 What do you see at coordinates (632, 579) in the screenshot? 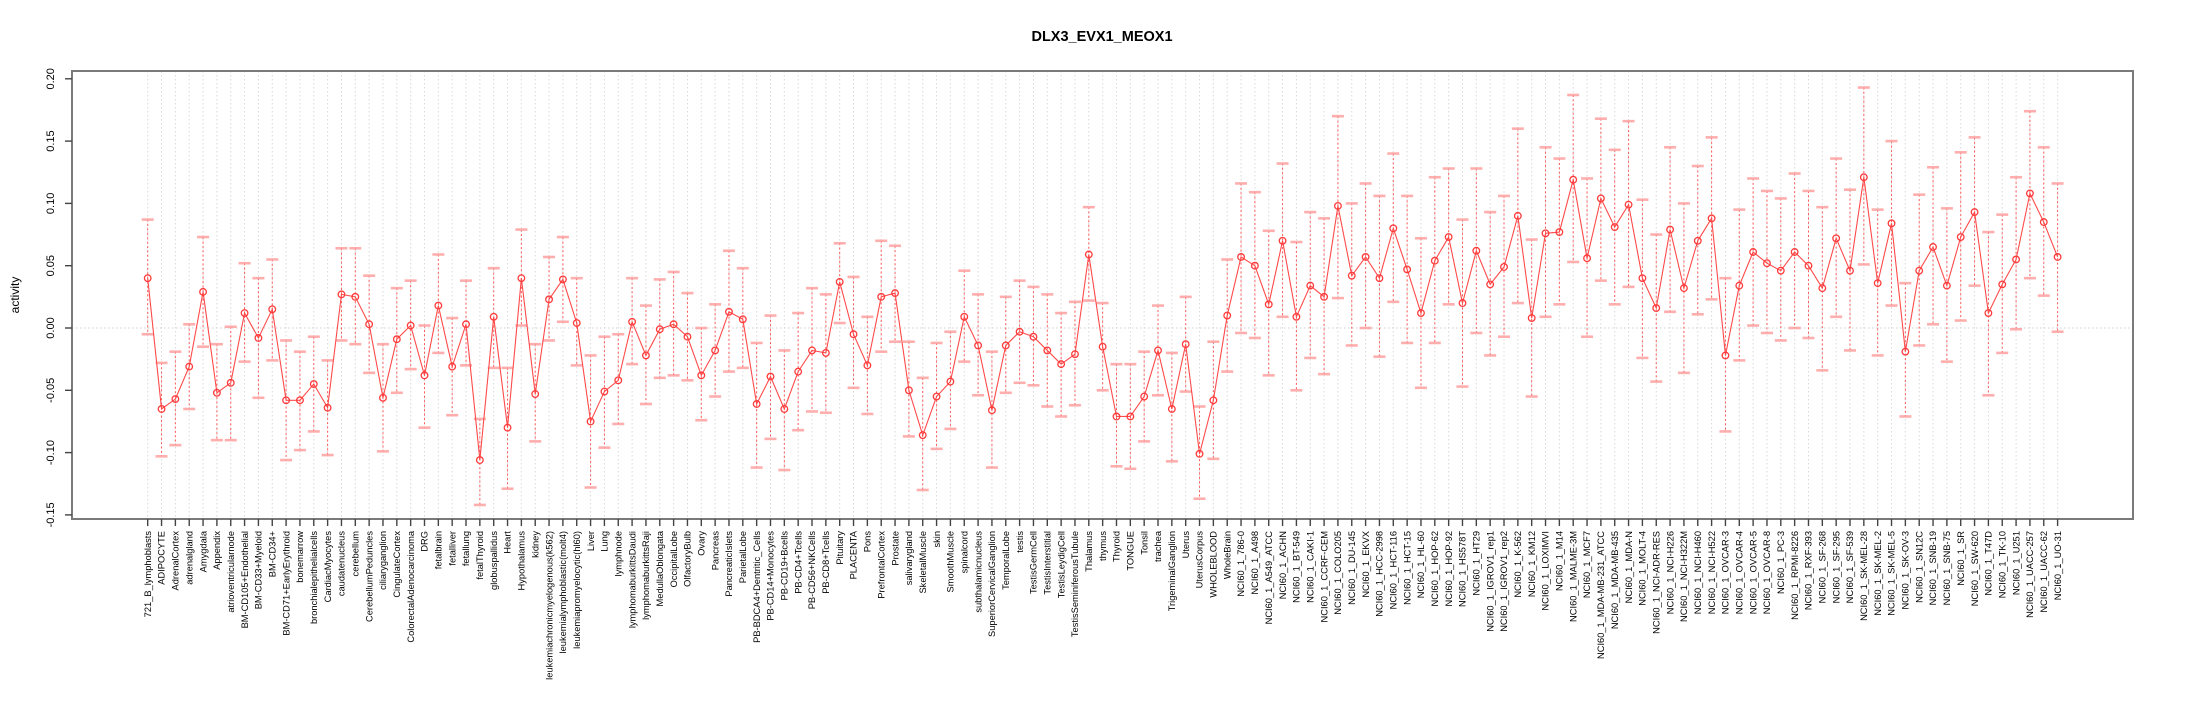
I see `x-axis-label: lymphomaburkittsDaudi` at bounding box center [632, 579].